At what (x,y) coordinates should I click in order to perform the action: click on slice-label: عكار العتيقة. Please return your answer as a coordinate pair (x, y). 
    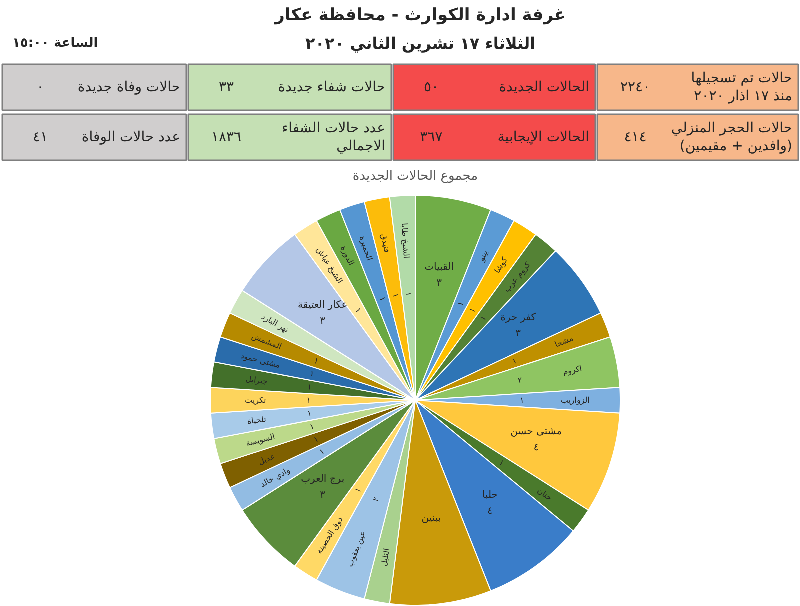
    Looking at the image, I should click on (323, 305).